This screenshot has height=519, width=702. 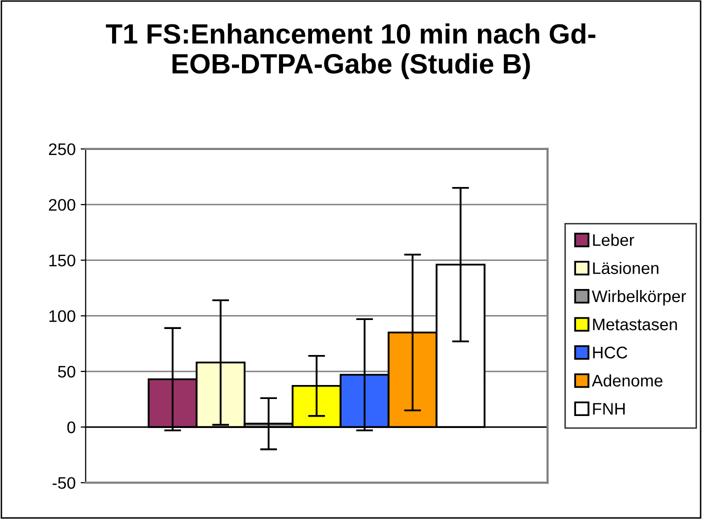 What do you see at coordinates (62, 149) in the screenshot?
I see `y-tick-label: 250` at bounding box center [62, 149].